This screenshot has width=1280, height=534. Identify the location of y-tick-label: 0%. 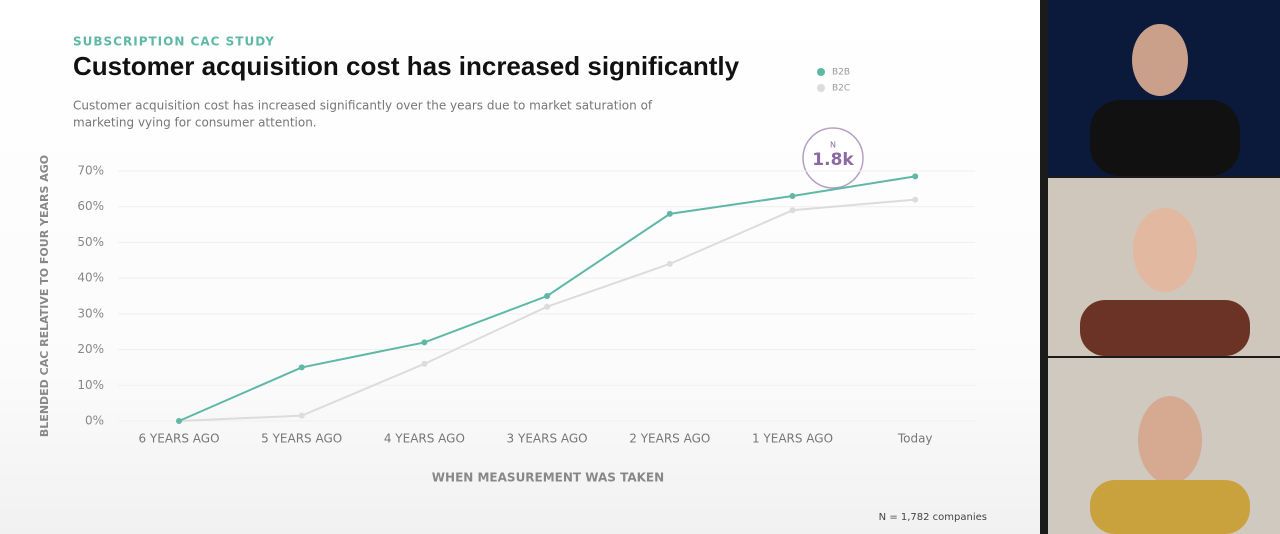
(94, 421).